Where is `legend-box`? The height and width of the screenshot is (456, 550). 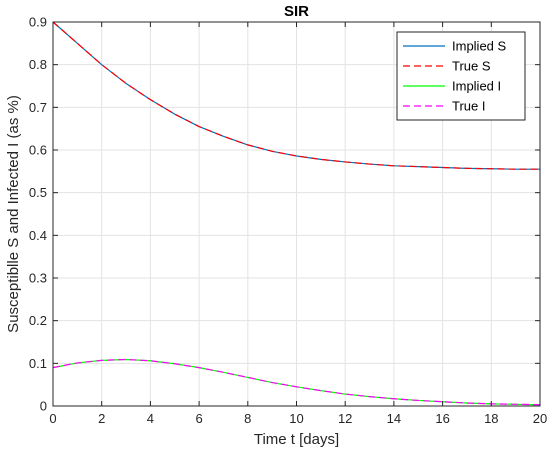 legend-box is located at coordinates (461, 76).